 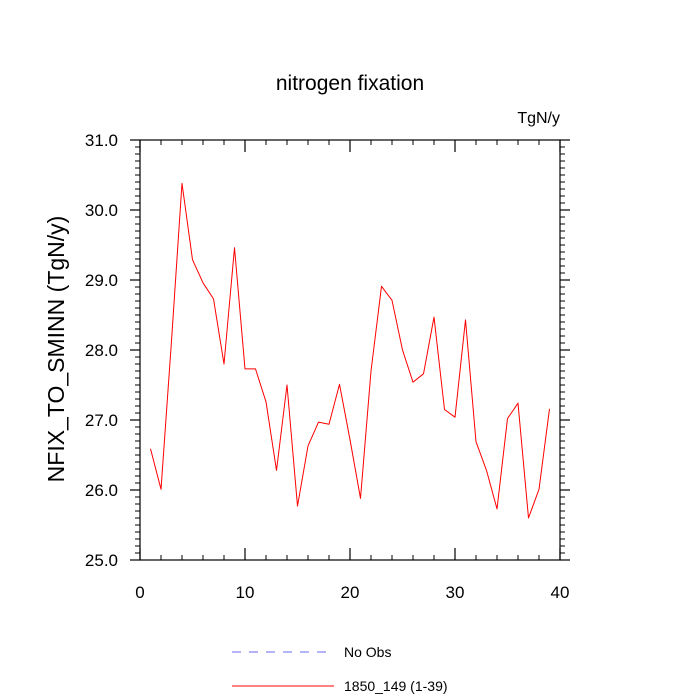 I want to click on units-label: TgN/y, so click(x=538, y=118).